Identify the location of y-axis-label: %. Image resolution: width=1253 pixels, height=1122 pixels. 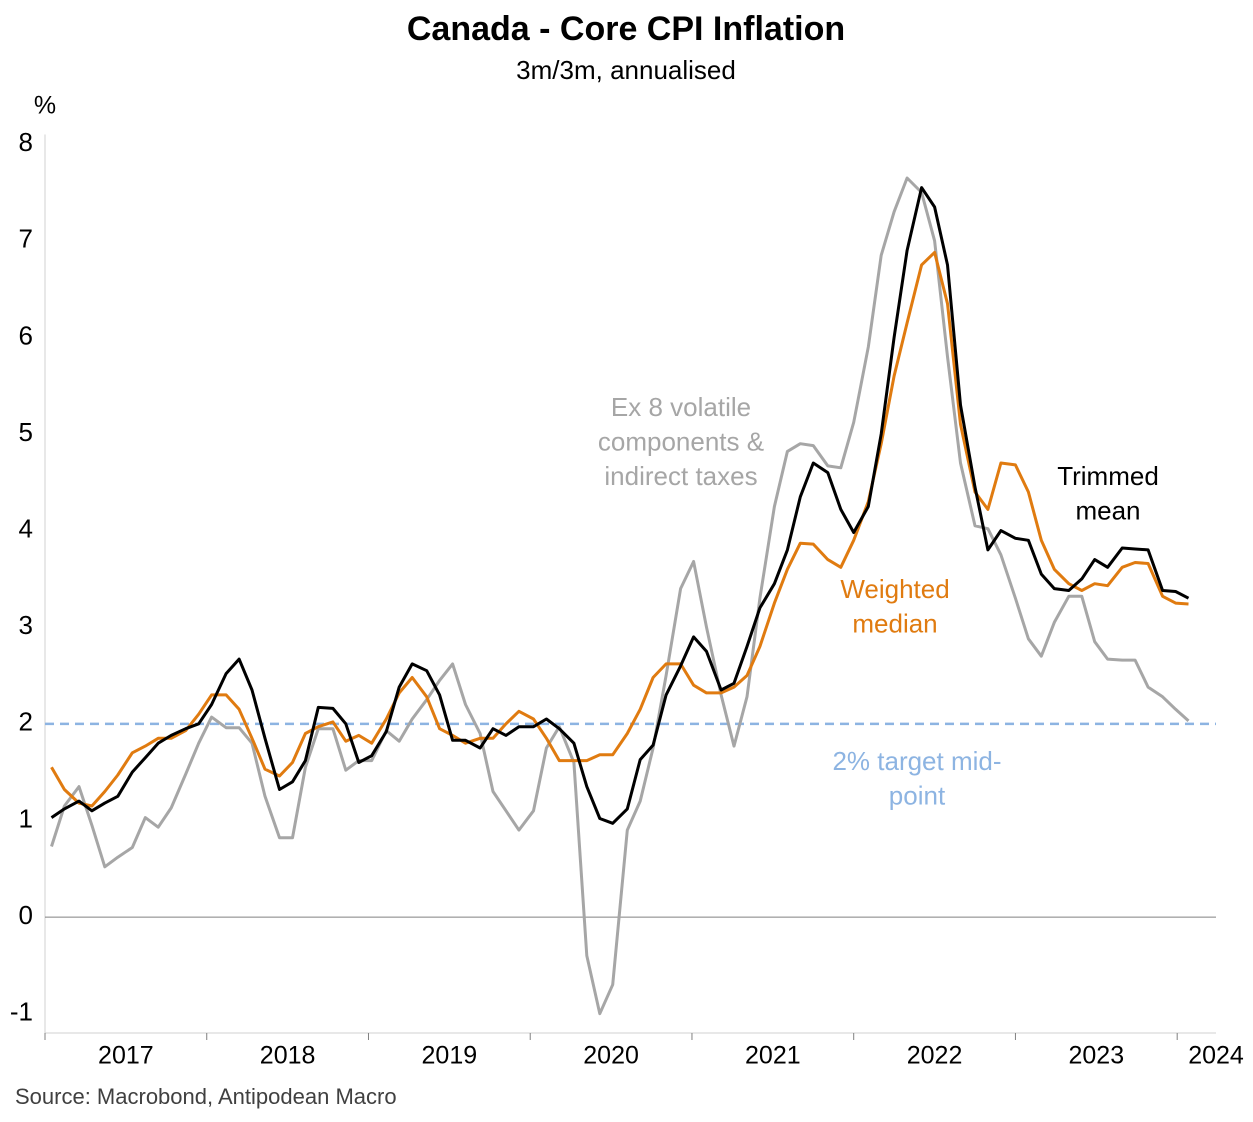
(45, 106).